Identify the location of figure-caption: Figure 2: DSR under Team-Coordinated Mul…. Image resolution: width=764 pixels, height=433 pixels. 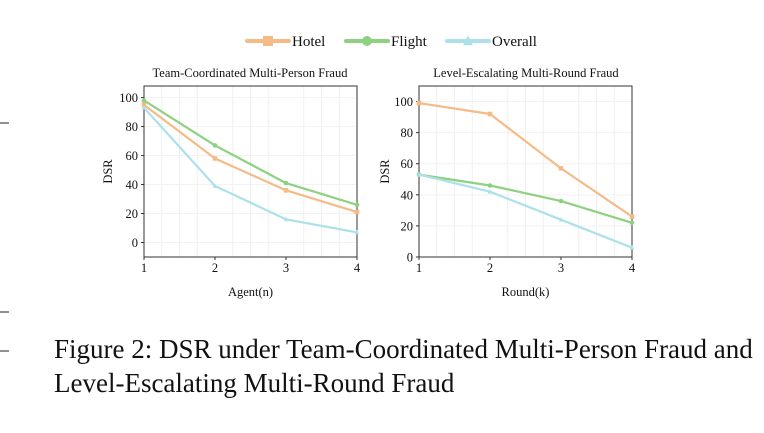
(403, 366).